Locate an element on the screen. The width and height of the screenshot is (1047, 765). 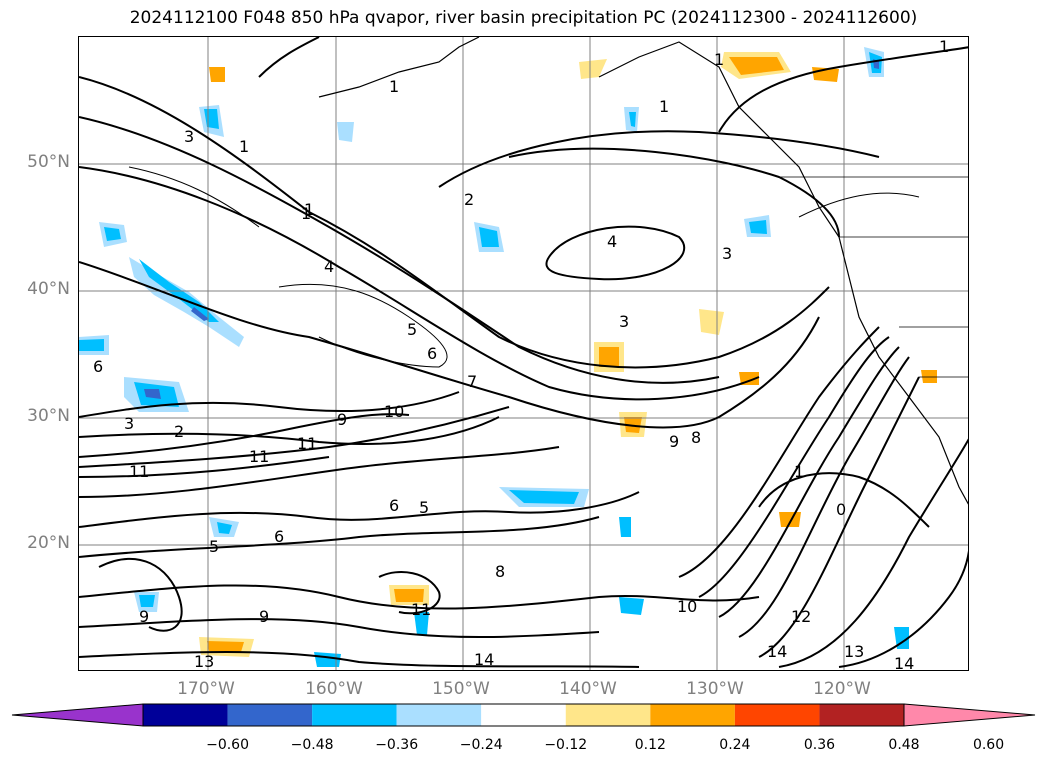
colorbar-tick-label: 0.48 is located at coordinates (904, 745).